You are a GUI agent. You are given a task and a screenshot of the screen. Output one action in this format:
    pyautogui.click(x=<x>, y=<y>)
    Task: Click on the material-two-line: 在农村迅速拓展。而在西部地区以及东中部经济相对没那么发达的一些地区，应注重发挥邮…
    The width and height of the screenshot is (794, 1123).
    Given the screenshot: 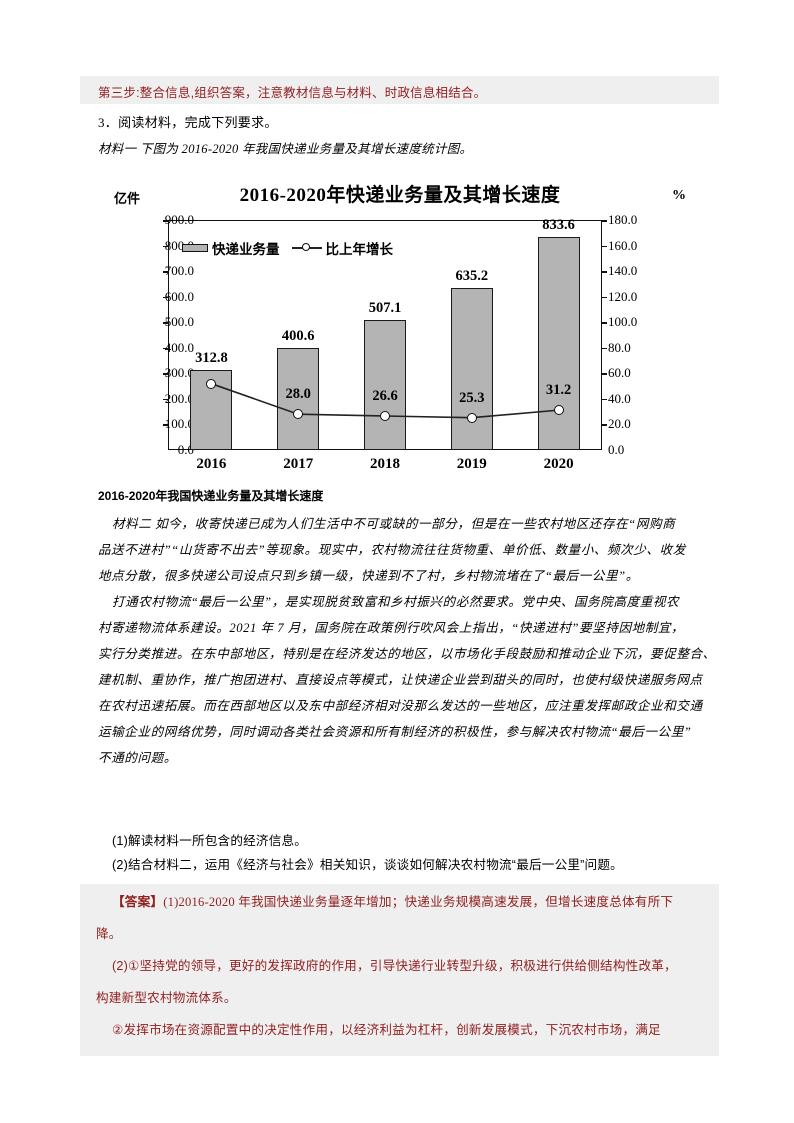 What is the action you would take?
    pyautogui.click(x=400, y=706)
    